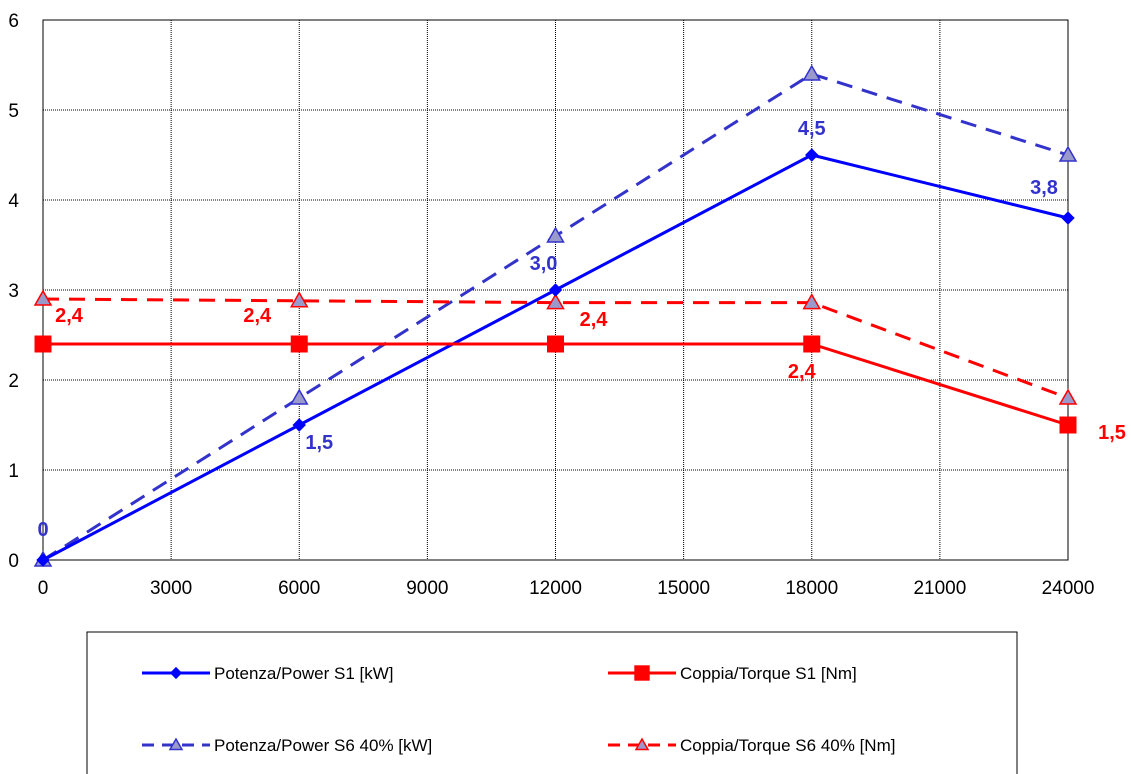 The height and width of the screenshot is (774, 1131). I want to click on x-tick-label: 21000, so click(939, 588).